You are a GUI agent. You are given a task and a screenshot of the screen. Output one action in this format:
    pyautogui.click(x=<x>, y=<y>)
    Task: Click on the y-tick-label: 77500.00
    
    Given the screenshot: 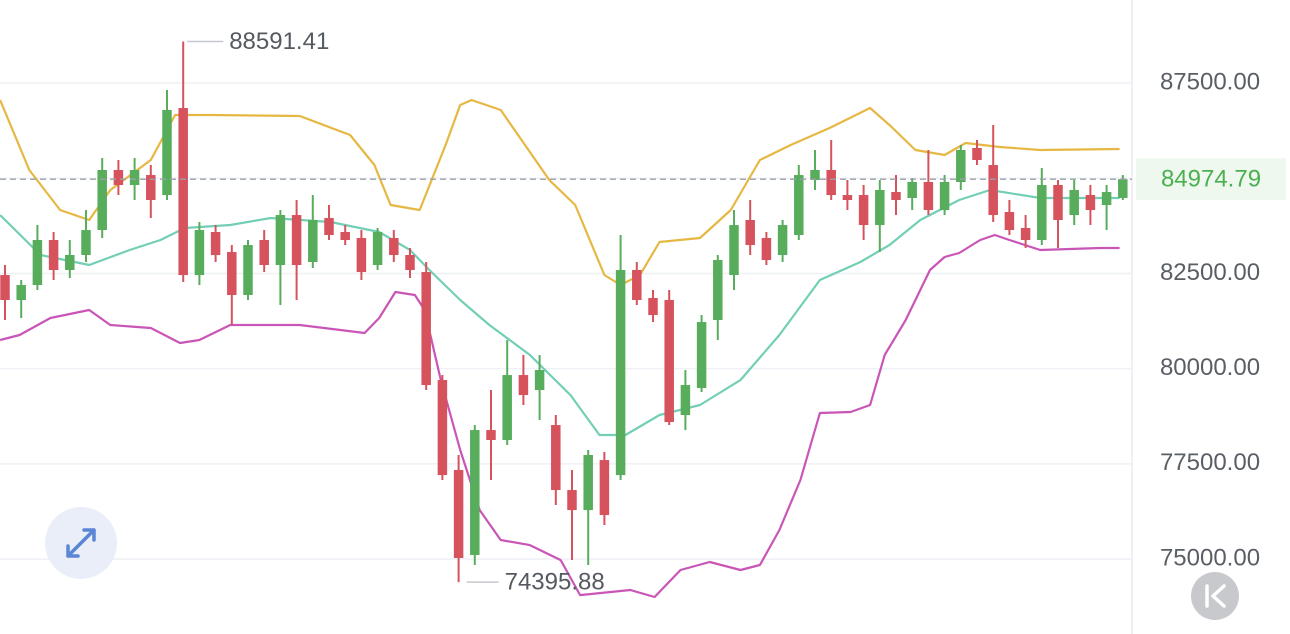 What is the action you would take?
    pyautogui.click(x=1210, y=462)
    